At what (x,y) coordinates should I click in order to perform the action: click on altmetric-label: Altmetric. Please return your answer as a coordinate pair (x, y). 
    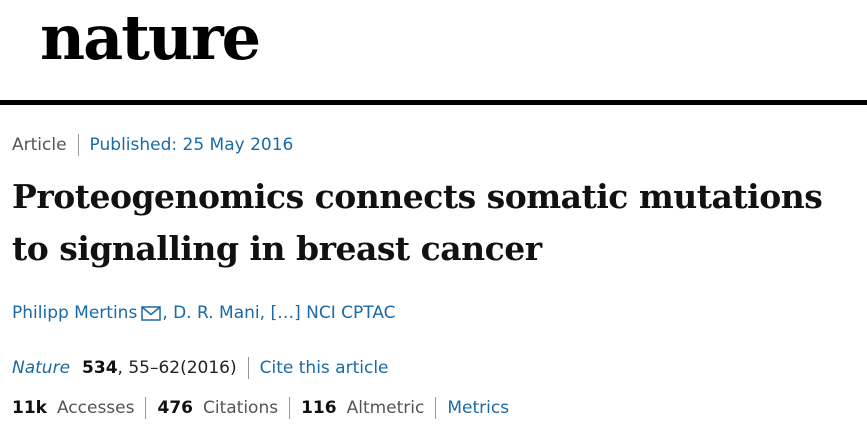
    Looking at the image, I should click on (385, 408).